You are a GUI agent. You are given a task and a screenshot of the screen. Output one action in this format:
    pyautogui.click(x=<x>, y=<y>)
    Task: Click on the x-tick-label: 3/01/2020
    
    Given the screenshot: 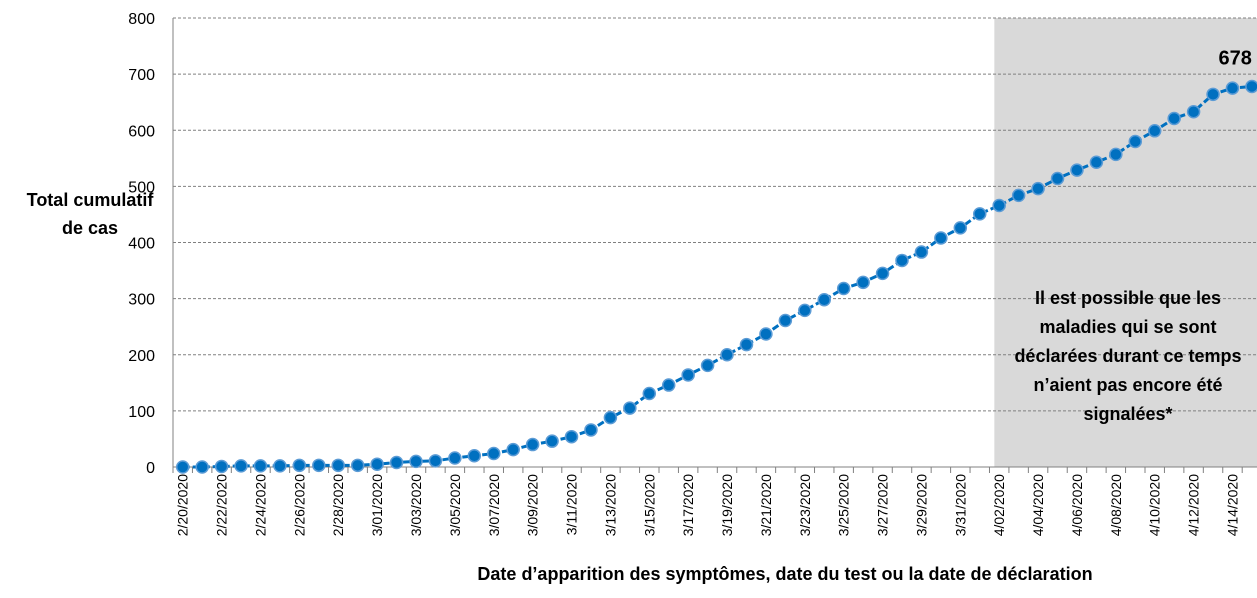 What is the action you would take?
    pyautogui.click(x=377, y=505)
    